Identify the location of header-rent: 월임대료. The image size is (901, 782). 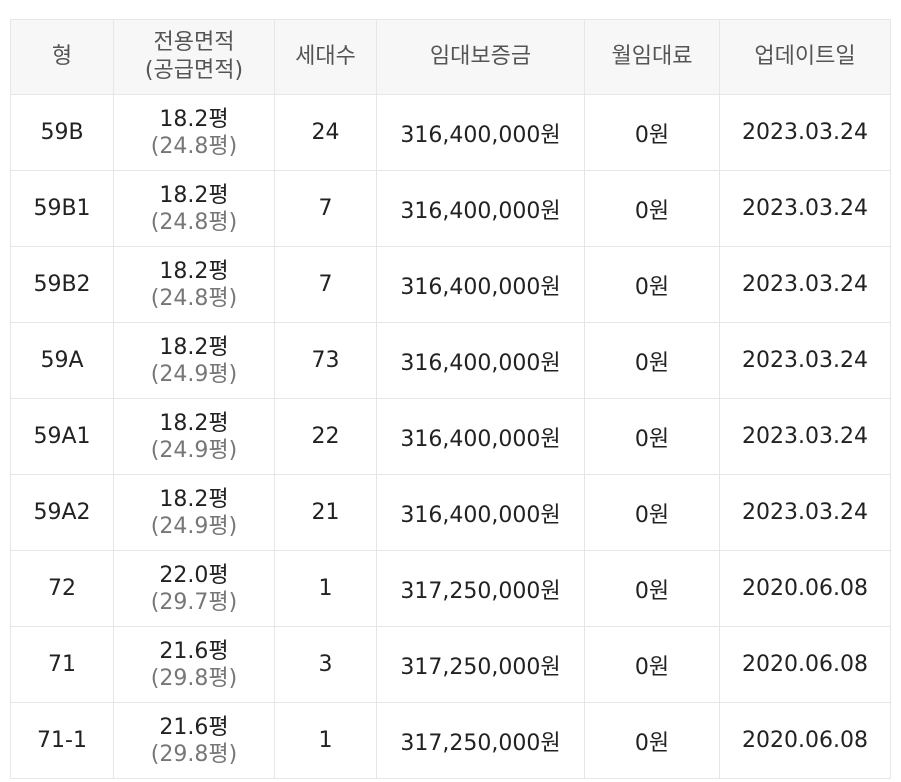
(652, 57).